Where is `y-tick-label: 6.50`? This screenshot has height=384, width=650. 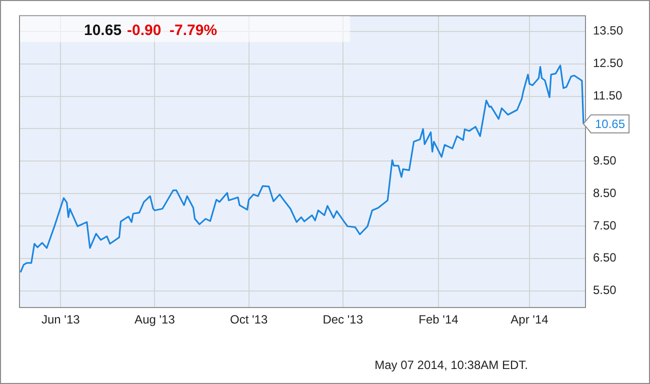
y-tick-label: 6.50 is located at coordinates (605, 257).